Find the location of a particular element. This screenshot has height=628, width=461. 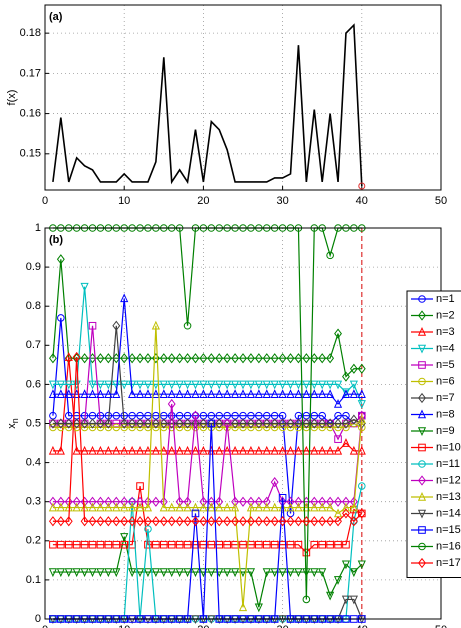

legend-label: n=16 is located at coordinates (448, 546).